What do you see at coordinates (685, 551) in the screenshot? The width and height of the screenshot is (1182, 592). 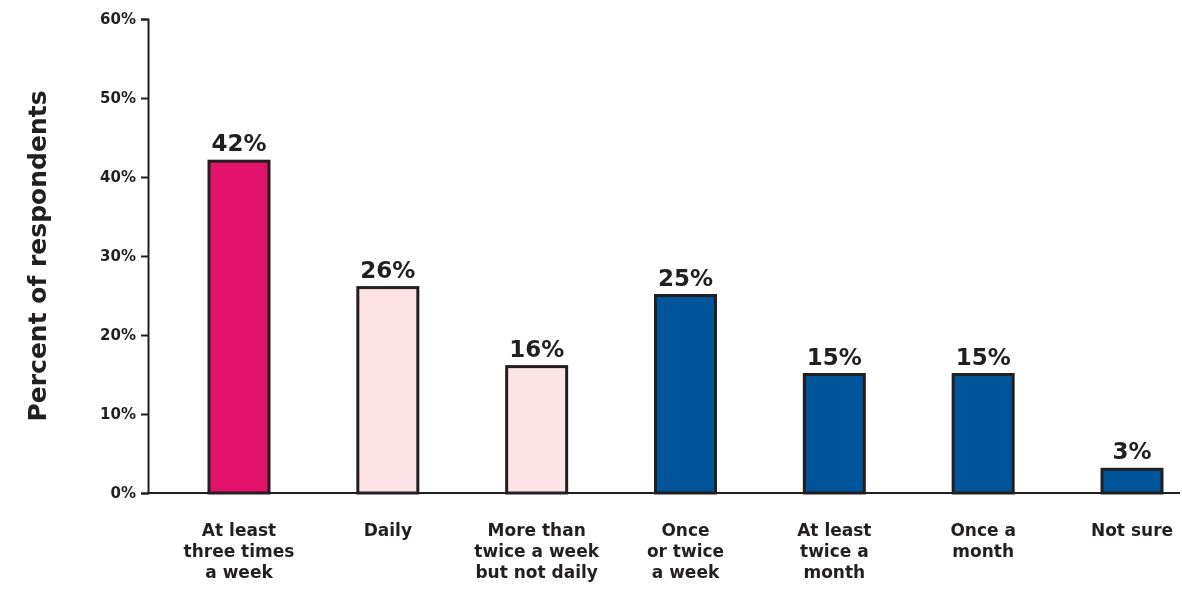 I see `x-tick-label: Once or twice a week` at bounding box center [685, 551].